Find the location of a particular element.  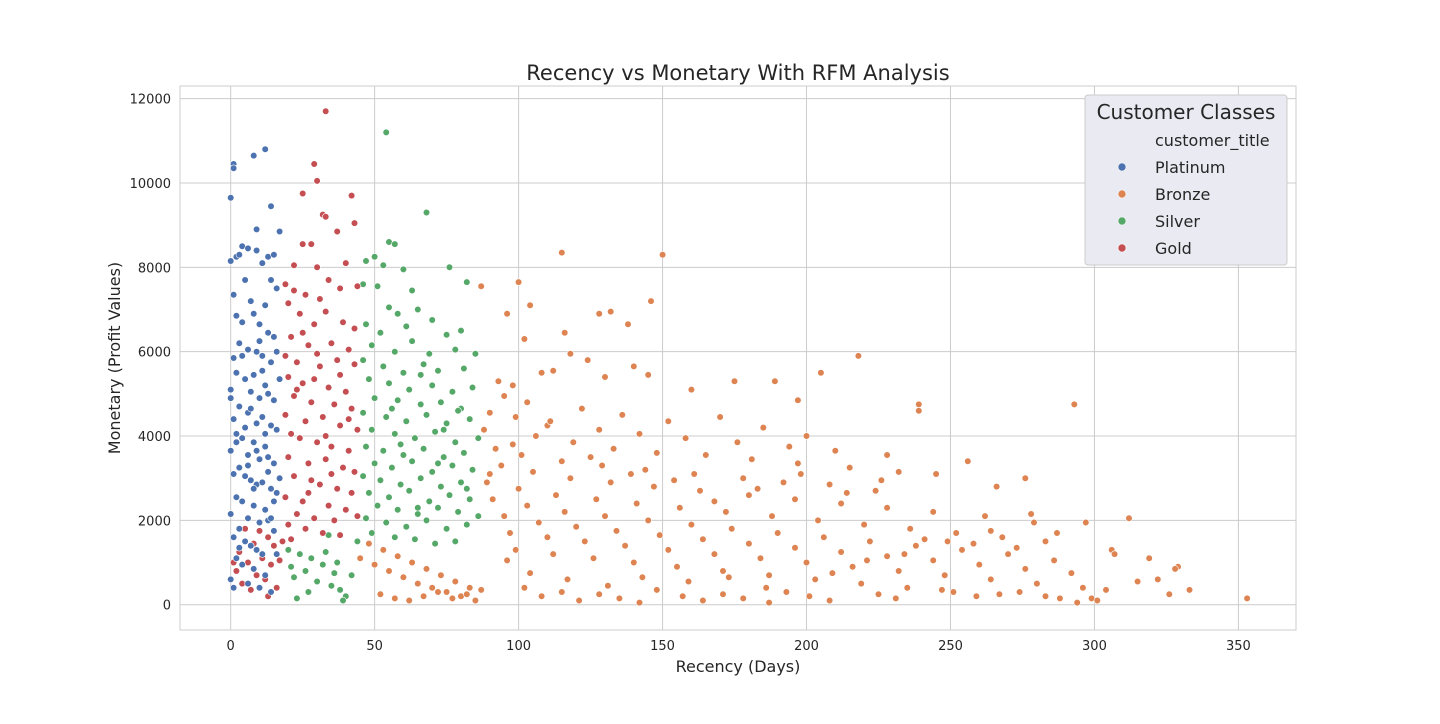

y-tick-label: 4000 is located at coordinates (154, 437).